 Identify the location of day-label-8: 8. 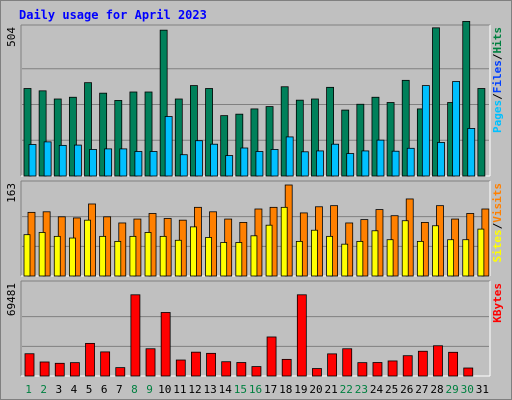
(134, 389).